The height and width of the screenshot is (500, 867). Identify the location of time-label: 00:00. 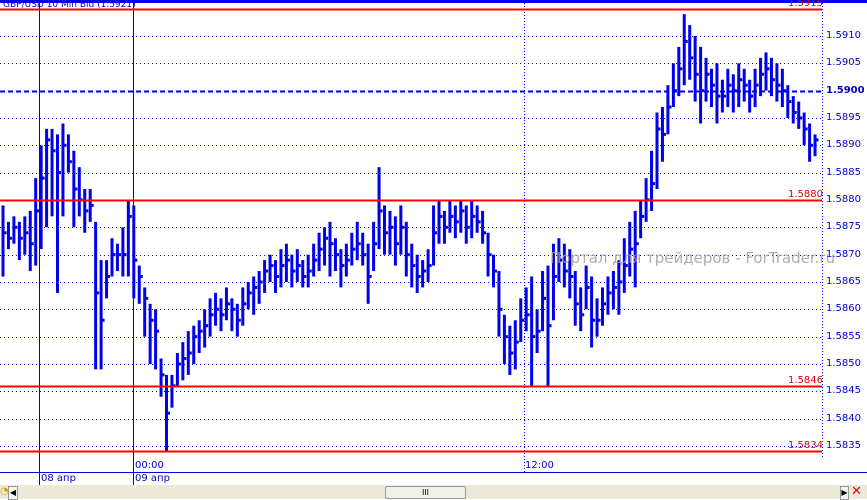
(149, 465).